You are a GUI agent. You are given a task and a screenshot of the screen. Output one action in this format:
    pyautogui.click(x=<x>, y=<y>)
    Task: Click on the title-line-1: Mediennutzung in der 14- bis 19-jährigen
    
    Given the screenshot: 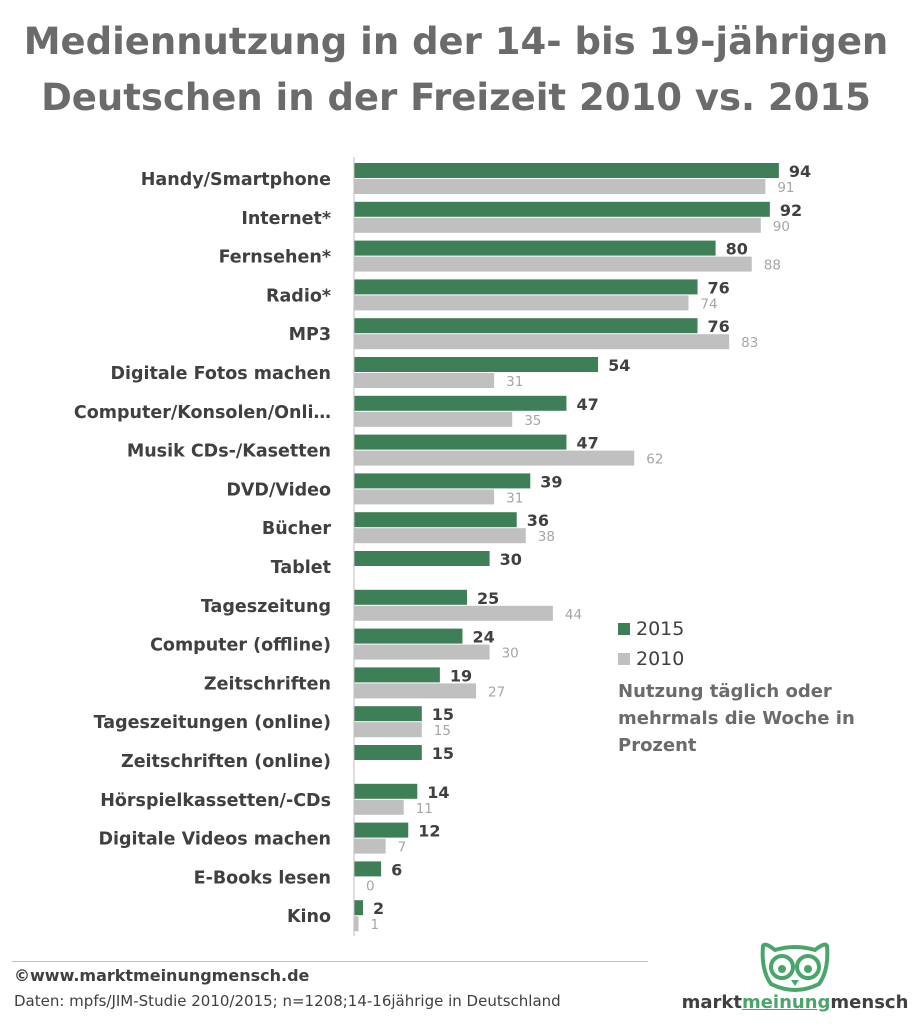 What is the action you would take?
    pyautogui.click(x=456, y=41)
    